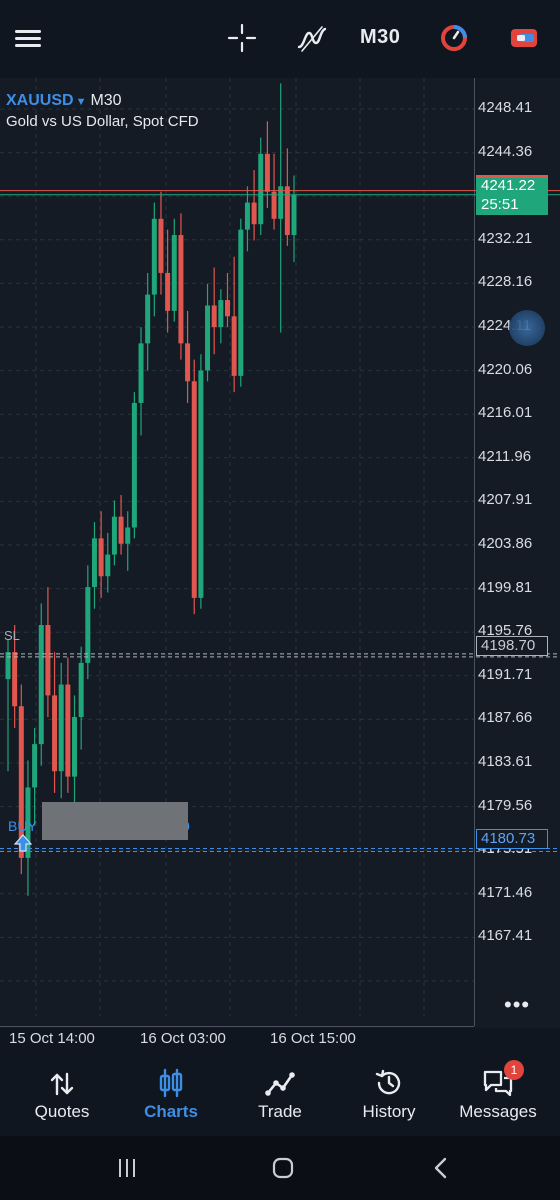 The width and height of the screenshot is (560, 1200). I want to click on nav-quotes: Quotes, so click(62, 1097).